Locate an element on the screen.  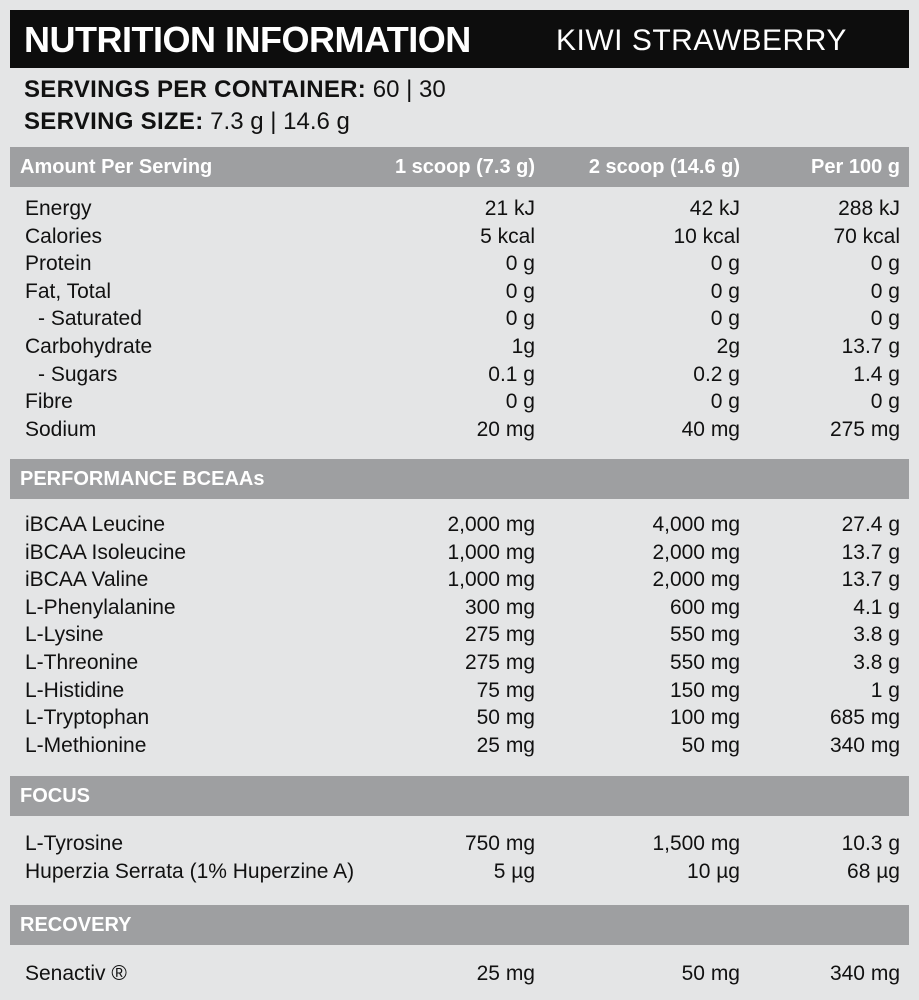
nutrient-name: Fibre is located at coordinates (49, 402).